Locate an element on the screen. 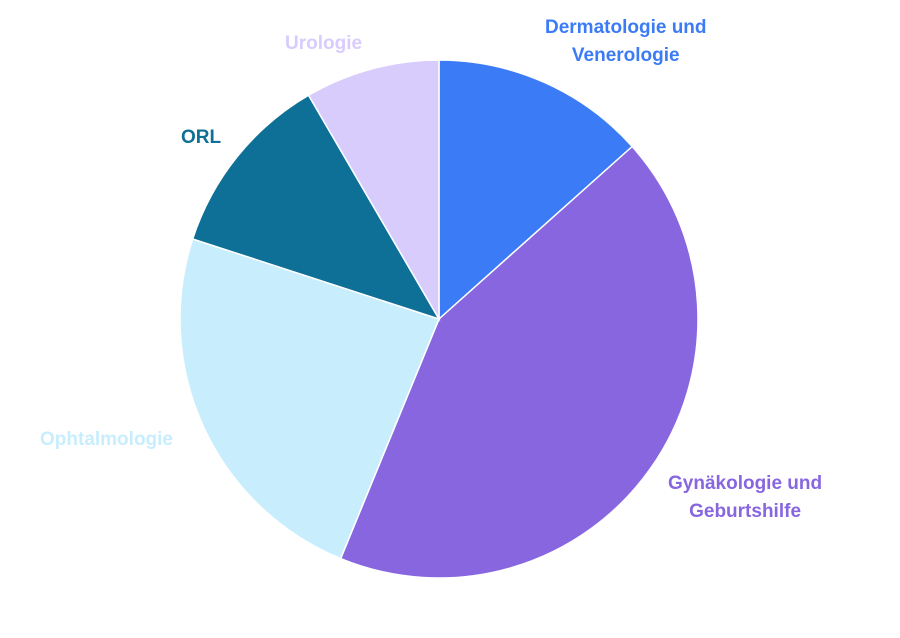  label-line: Geburtshilfe is located at coordinates (745, 511).